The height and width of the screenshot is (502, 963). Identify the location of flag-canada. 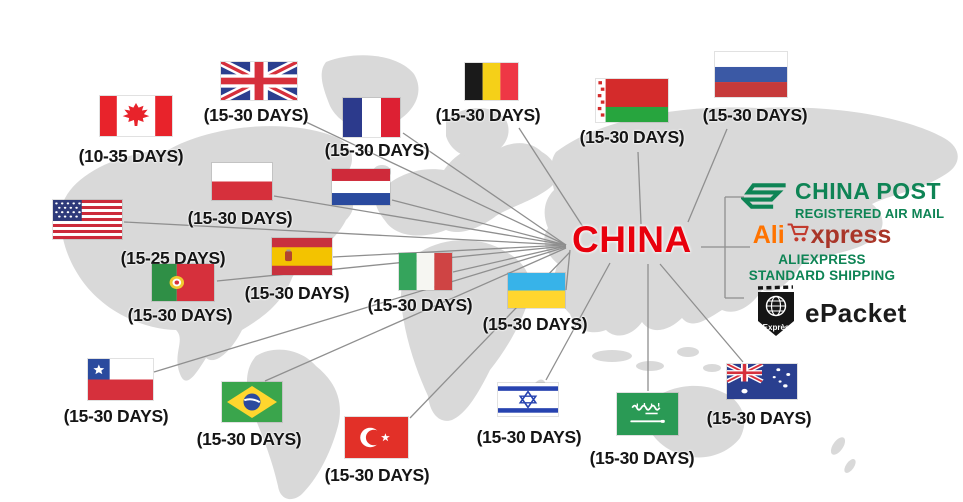
(136, 116).